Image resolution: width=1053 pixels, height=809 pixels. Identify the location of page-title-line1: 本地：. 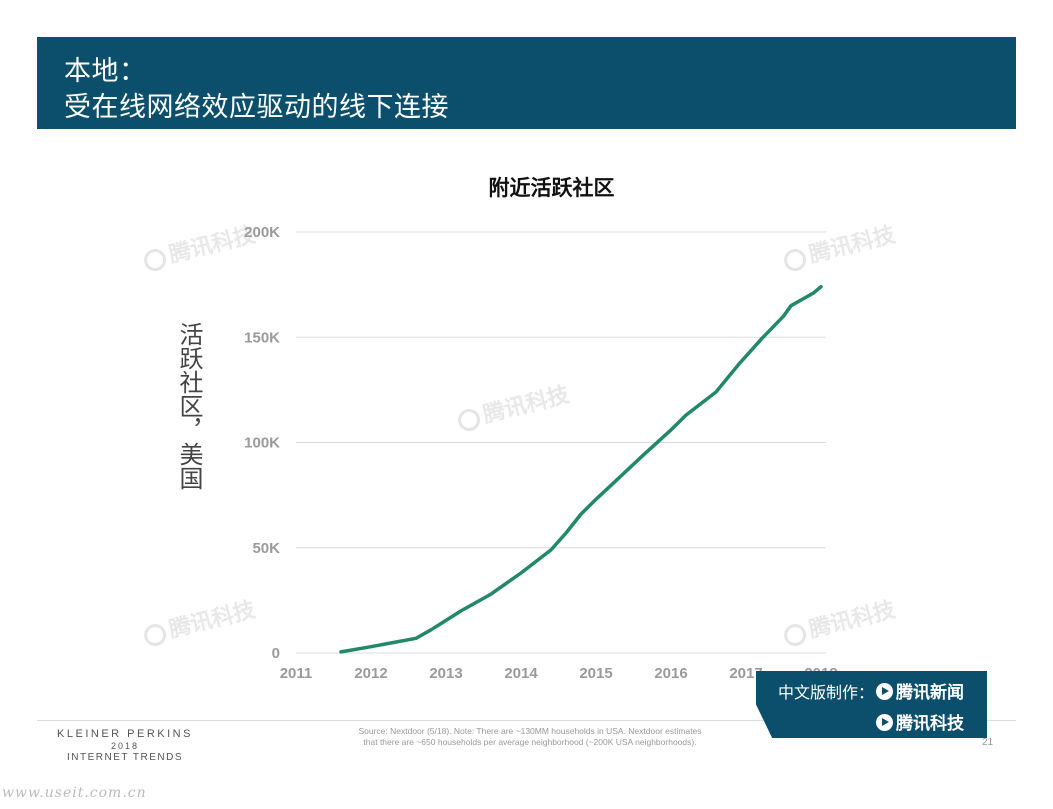
(105, 71).